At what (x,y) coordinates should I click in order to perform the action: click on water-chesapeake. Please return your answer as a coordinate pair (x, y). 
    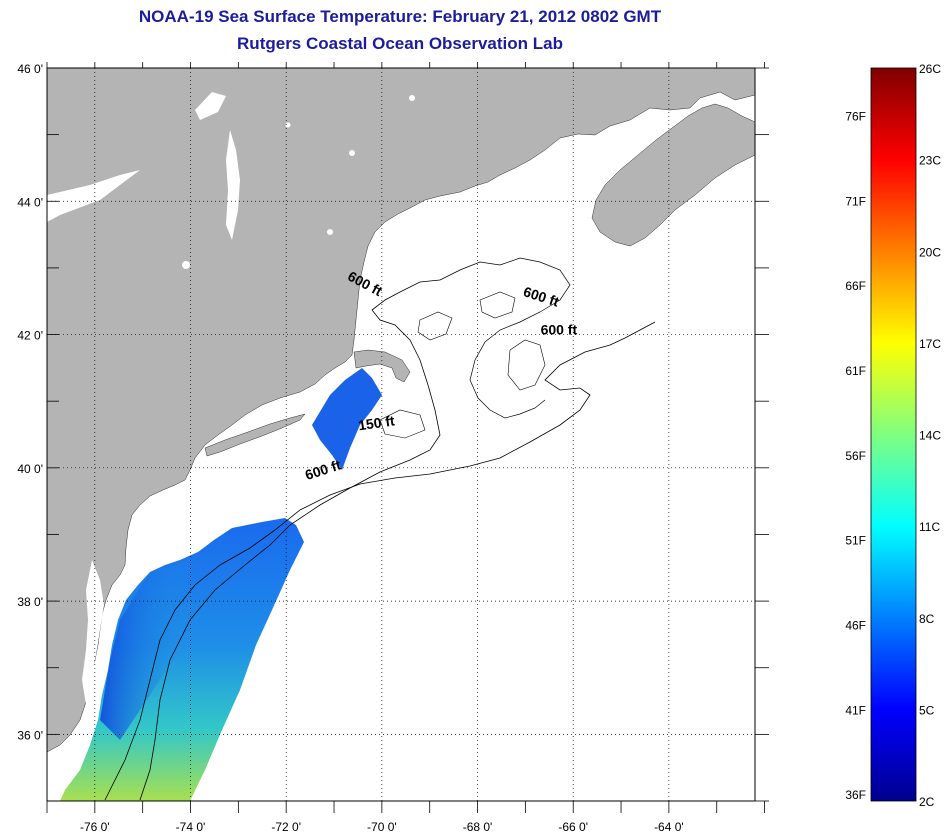
    Looking at the image, I should click on (93, 632).